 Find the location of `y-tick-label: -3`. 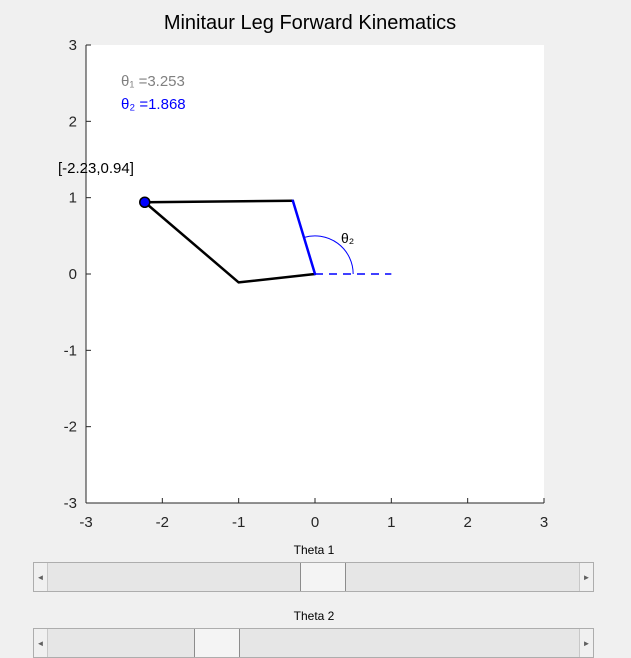

y-tick-label: -3 is located at coordinates (70, 503).